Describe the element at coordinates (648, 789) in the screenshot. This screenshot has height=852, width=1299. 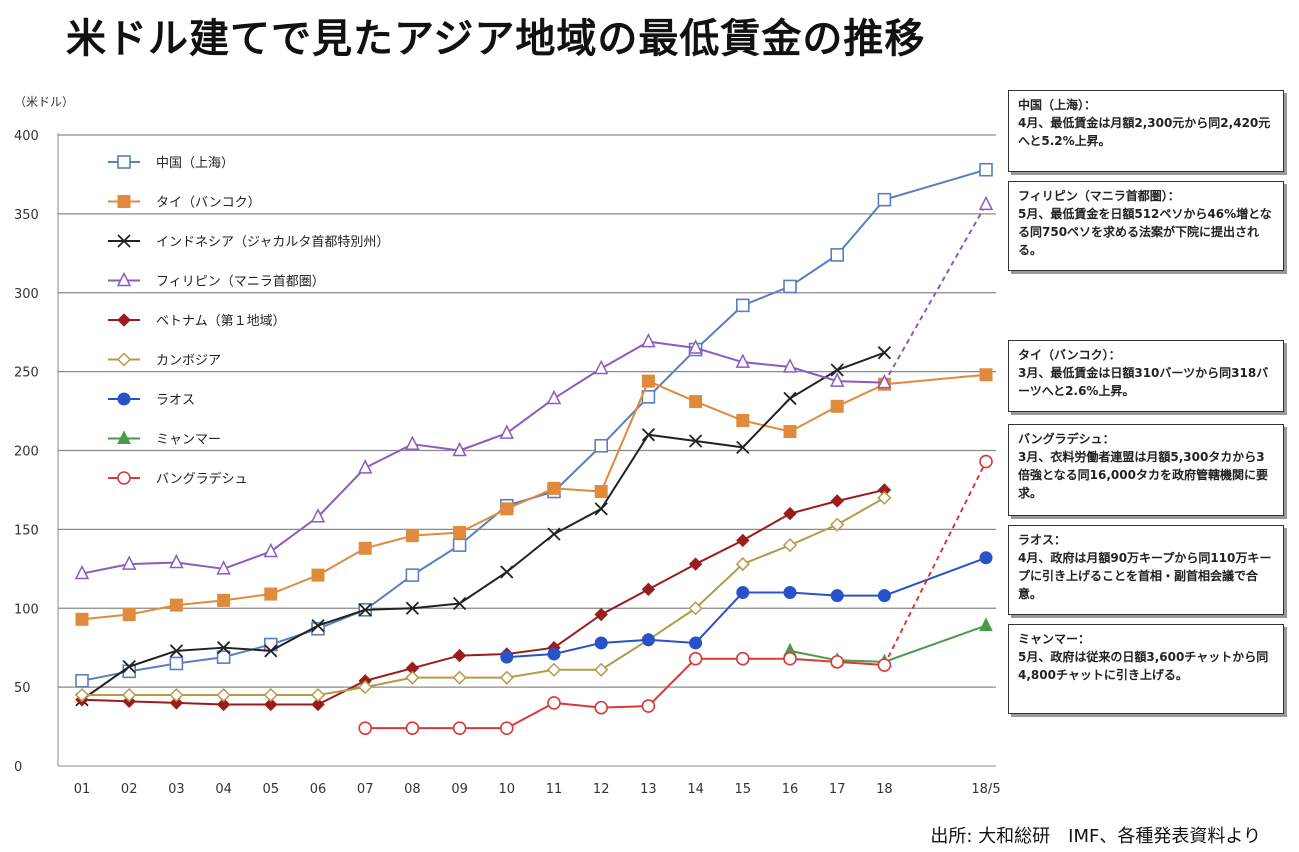
I see `x-tick-label: 13` at that location.